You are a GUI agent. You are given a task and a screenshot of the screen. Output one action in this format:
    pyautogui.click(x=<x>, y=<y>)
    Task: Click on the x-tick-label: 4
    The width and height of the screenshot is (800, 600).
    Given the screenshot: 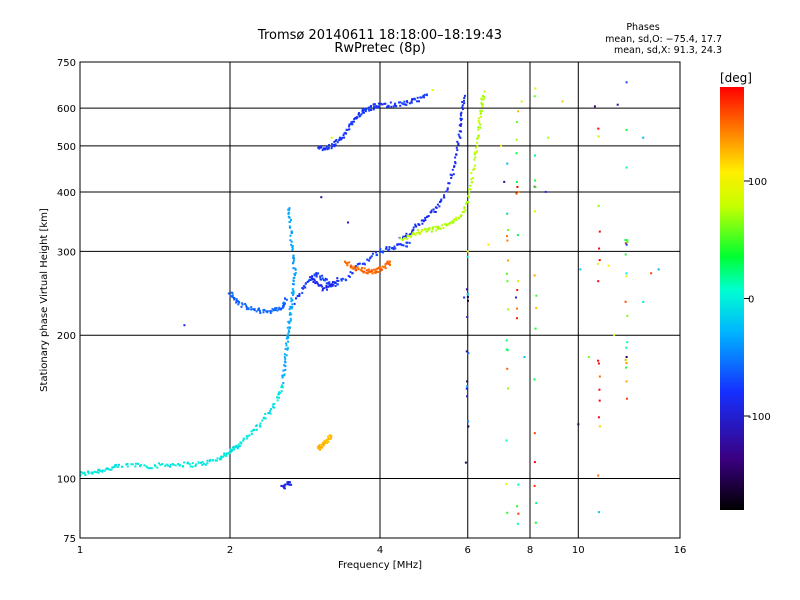 What is the action you would take?
    pyautogui.click(x=380, y=550)
    